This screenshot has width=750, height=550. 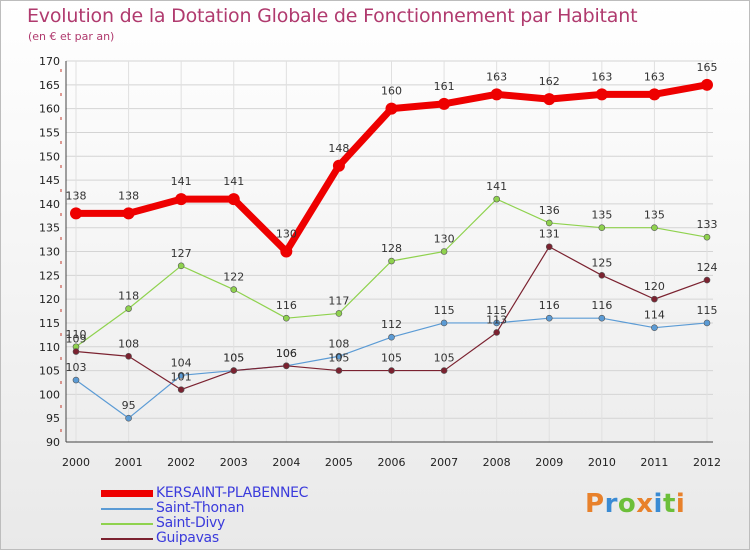 I want to click on logo-letter: i, so click(x=680, y=504).